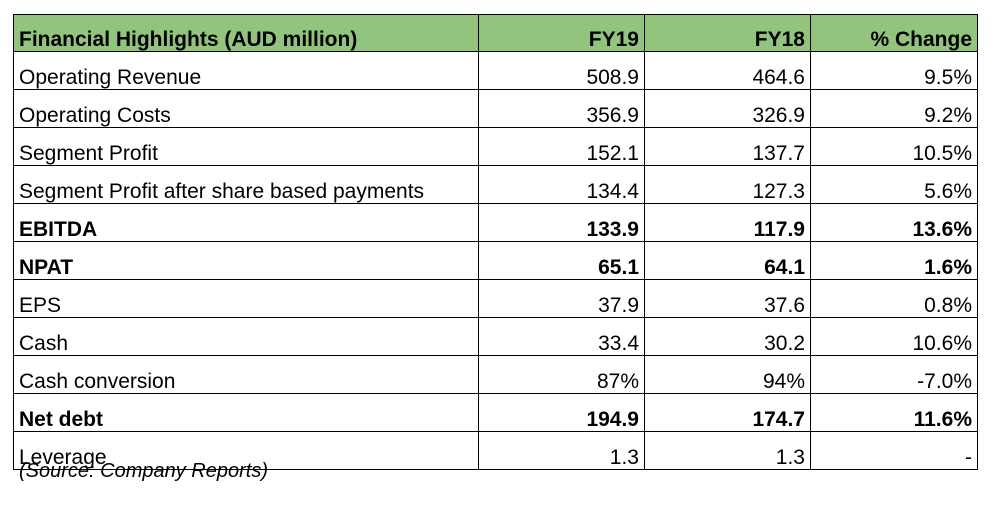 This screenshot has height=510, width=992. Describe the element at coordinates (561, 298) in the screenshot. I see `cell-fy19: 37.9` at that location.